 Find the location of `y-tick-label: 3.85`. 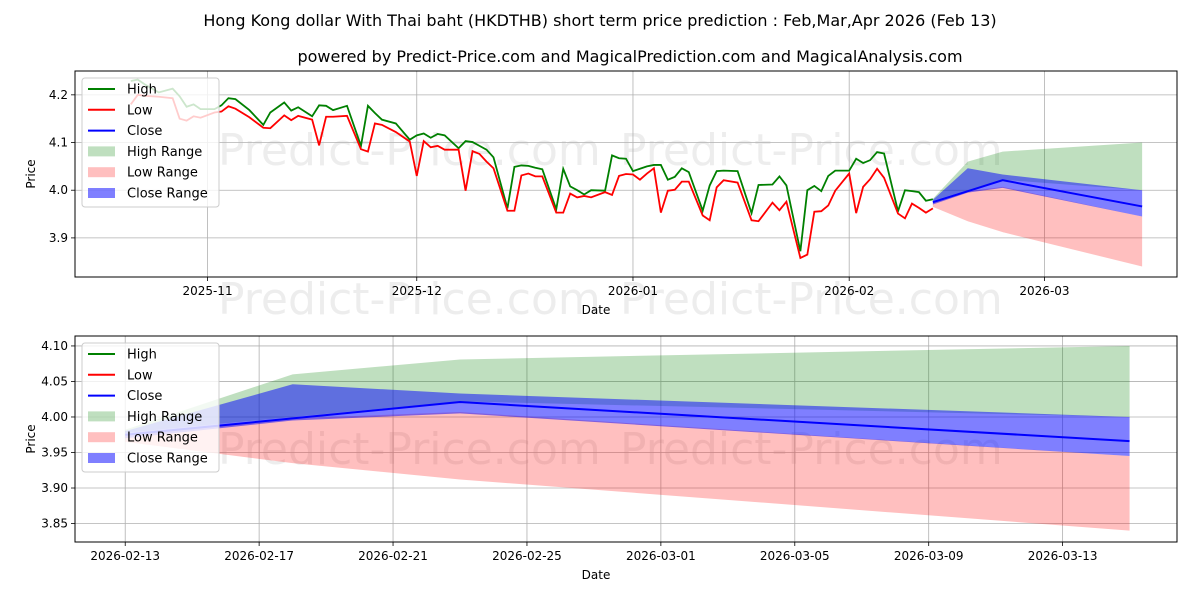

y-tick-label: 3.85 is located at coordinates (54, 524).